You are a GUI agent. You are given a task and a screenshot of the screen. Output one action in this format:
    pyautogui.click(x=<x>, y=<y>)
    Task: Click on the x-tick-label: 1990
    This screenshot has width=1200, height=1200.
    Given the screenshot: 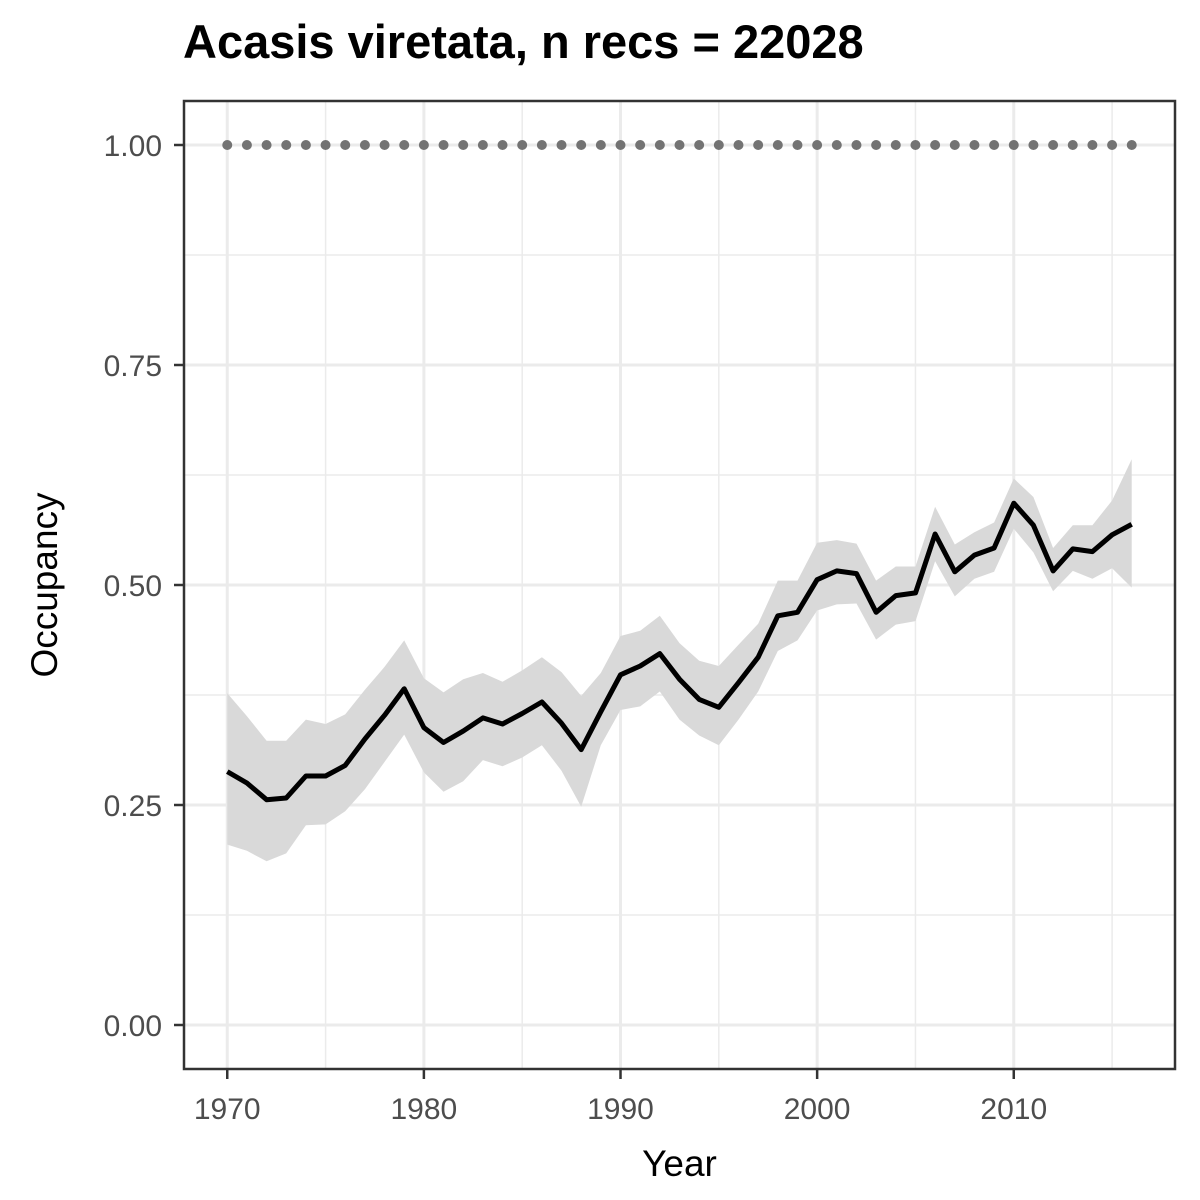 What is the action you would take?
    pyautogui.click(x=620, y=1109)
    